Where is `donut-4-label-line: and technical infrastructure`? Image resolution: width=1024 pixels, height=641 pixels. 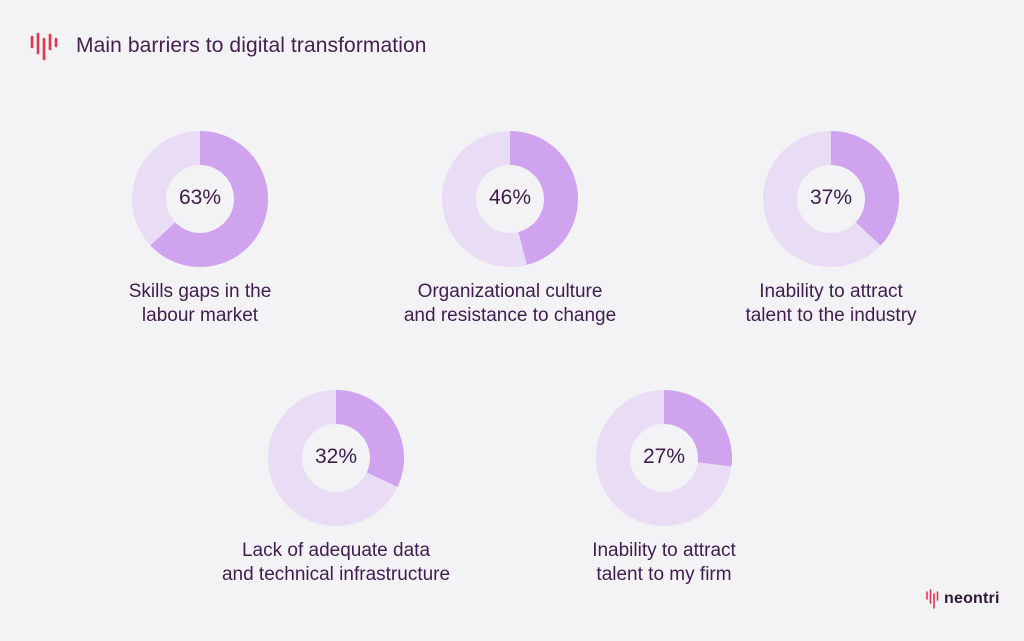 donut-4-label-line: and technical infrastructure is located at coordinates (336, 574).